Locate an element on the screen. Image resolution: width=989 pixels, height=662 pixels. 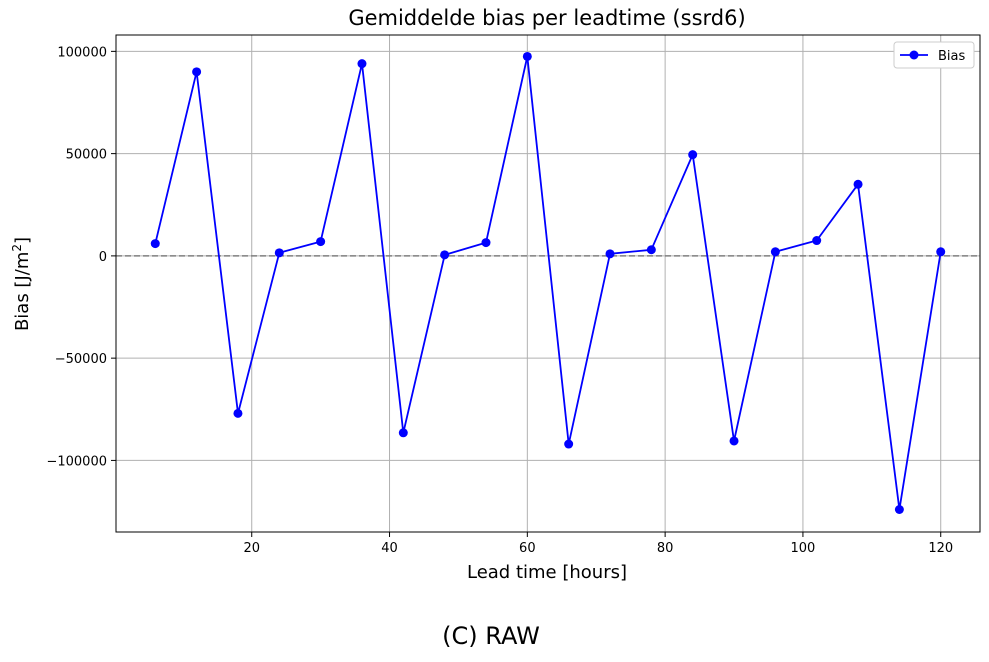
y-axis-label-superscript: 2 is located at coordinates (17, 248).